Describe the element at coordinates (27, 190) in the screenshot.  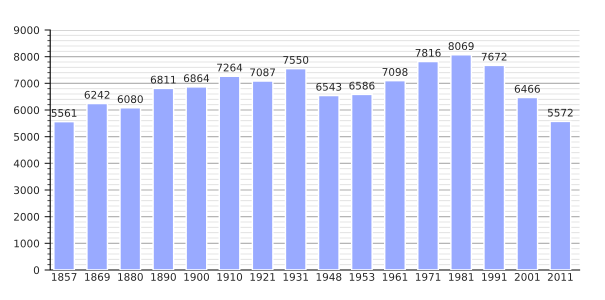
I see `y-tick-label: 3000` at that location.